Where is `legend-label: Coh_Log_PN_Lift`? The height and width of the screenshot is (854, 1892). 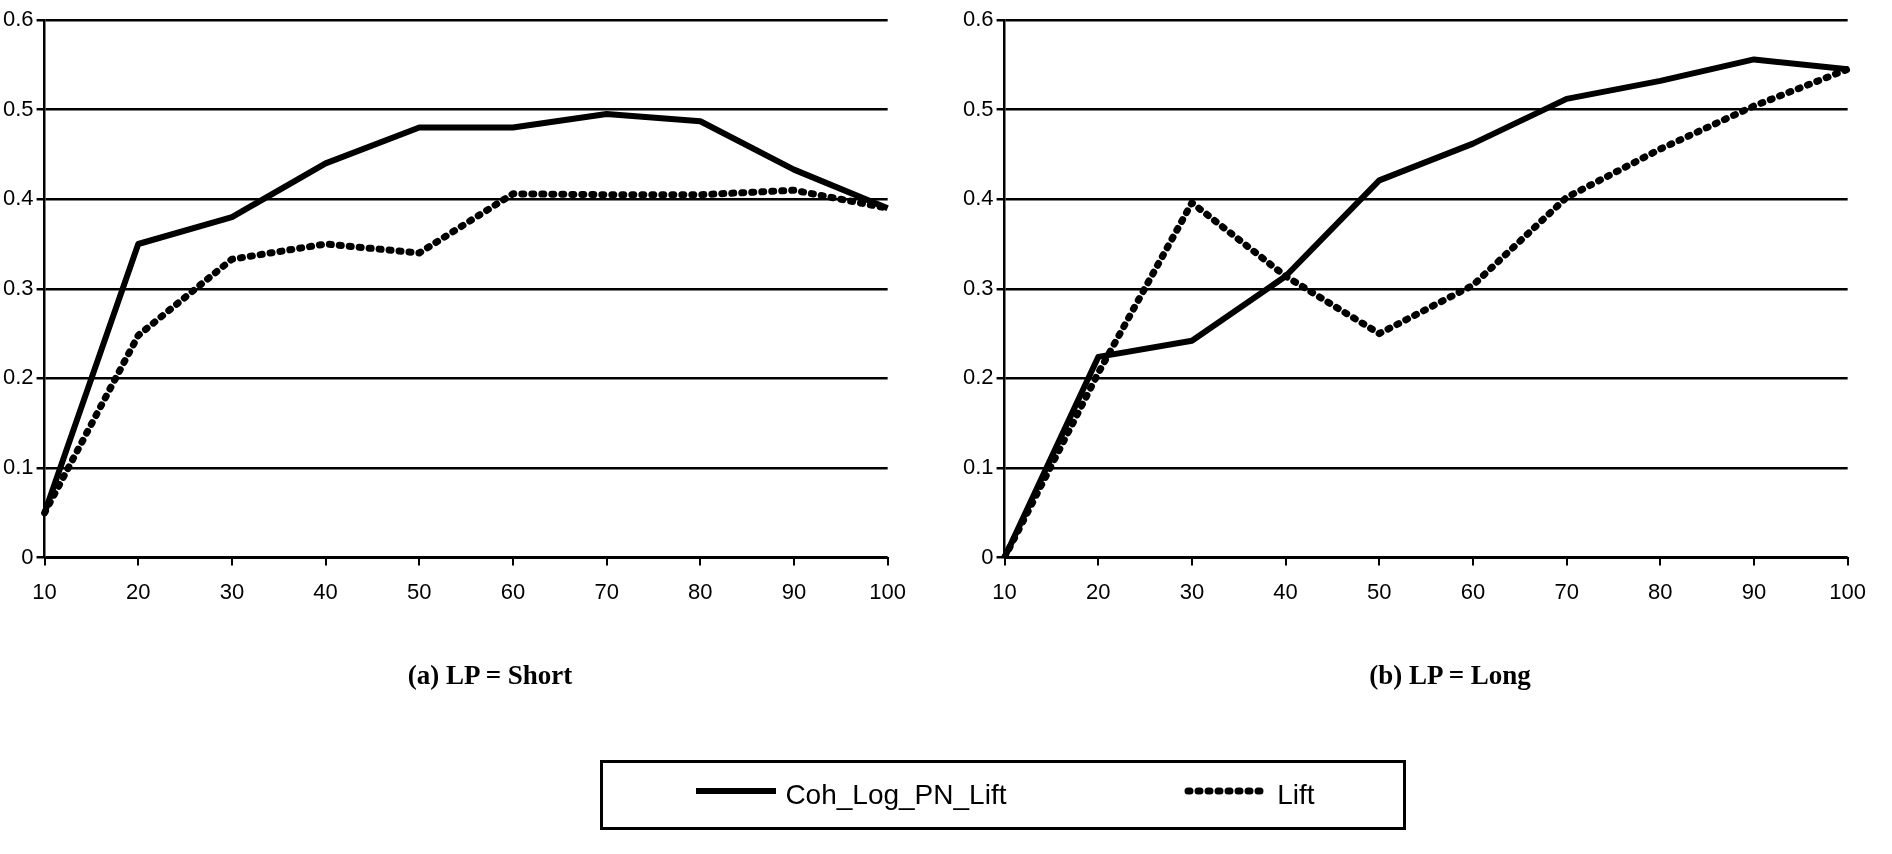 legend-label: Coh_Log_PN_Lift is located at coordinates (896, 795).